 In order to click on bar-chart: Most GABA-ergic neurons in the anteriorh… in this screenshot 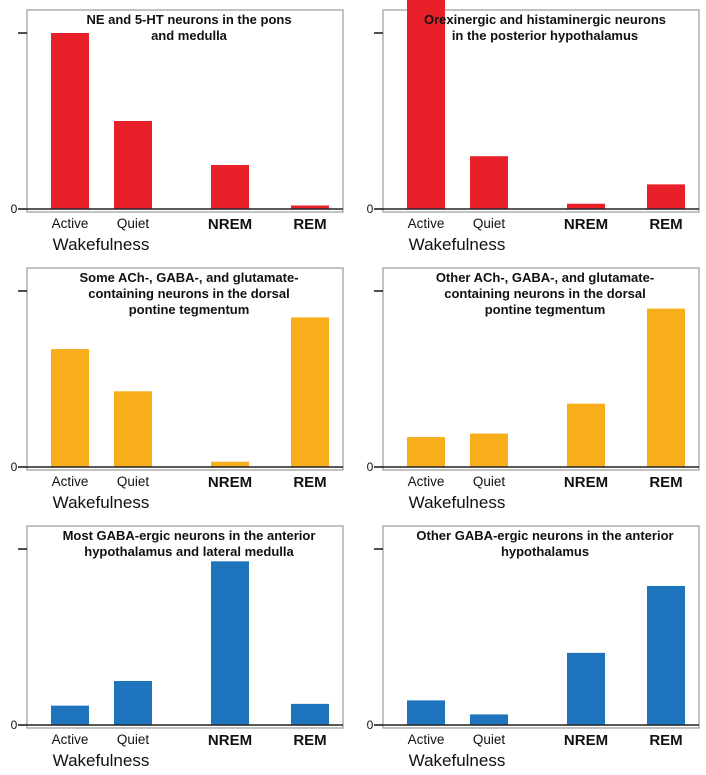, I will do `click(177, 647)`.